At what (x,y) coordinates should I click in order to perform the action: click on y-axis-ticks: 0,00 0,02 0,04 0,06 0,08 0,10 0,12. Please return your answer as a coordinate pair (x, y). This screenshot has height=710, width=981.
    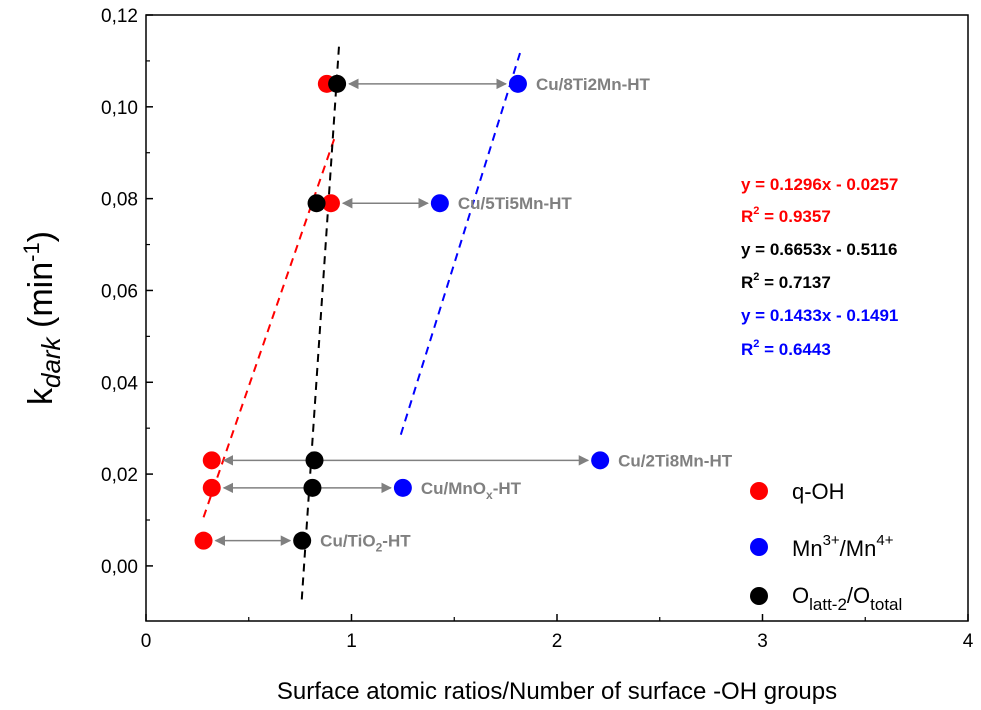
    Looking at the image, I should click on (127, 292).